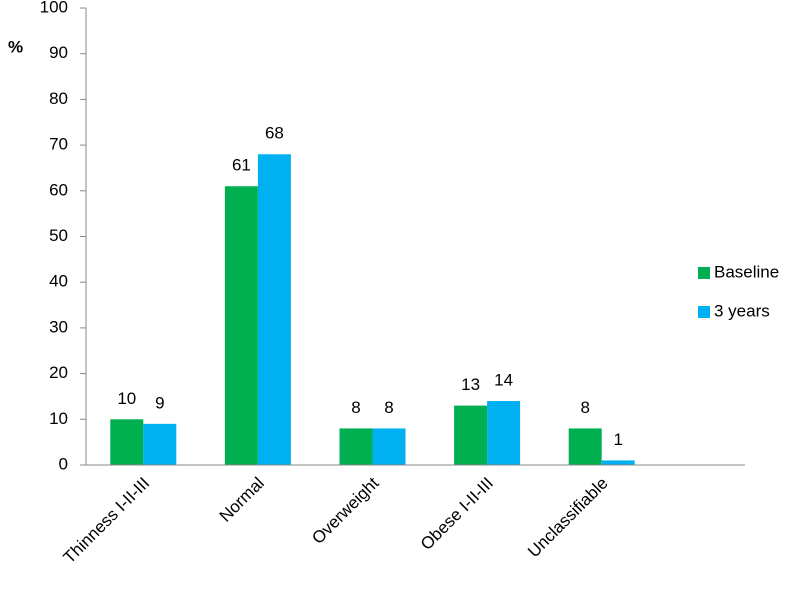 The height and width of the screenshot is (590, 791). Describe the element at coordinates (58, 189) in the screenshot. I see `y-tick-label: 60` at that location.